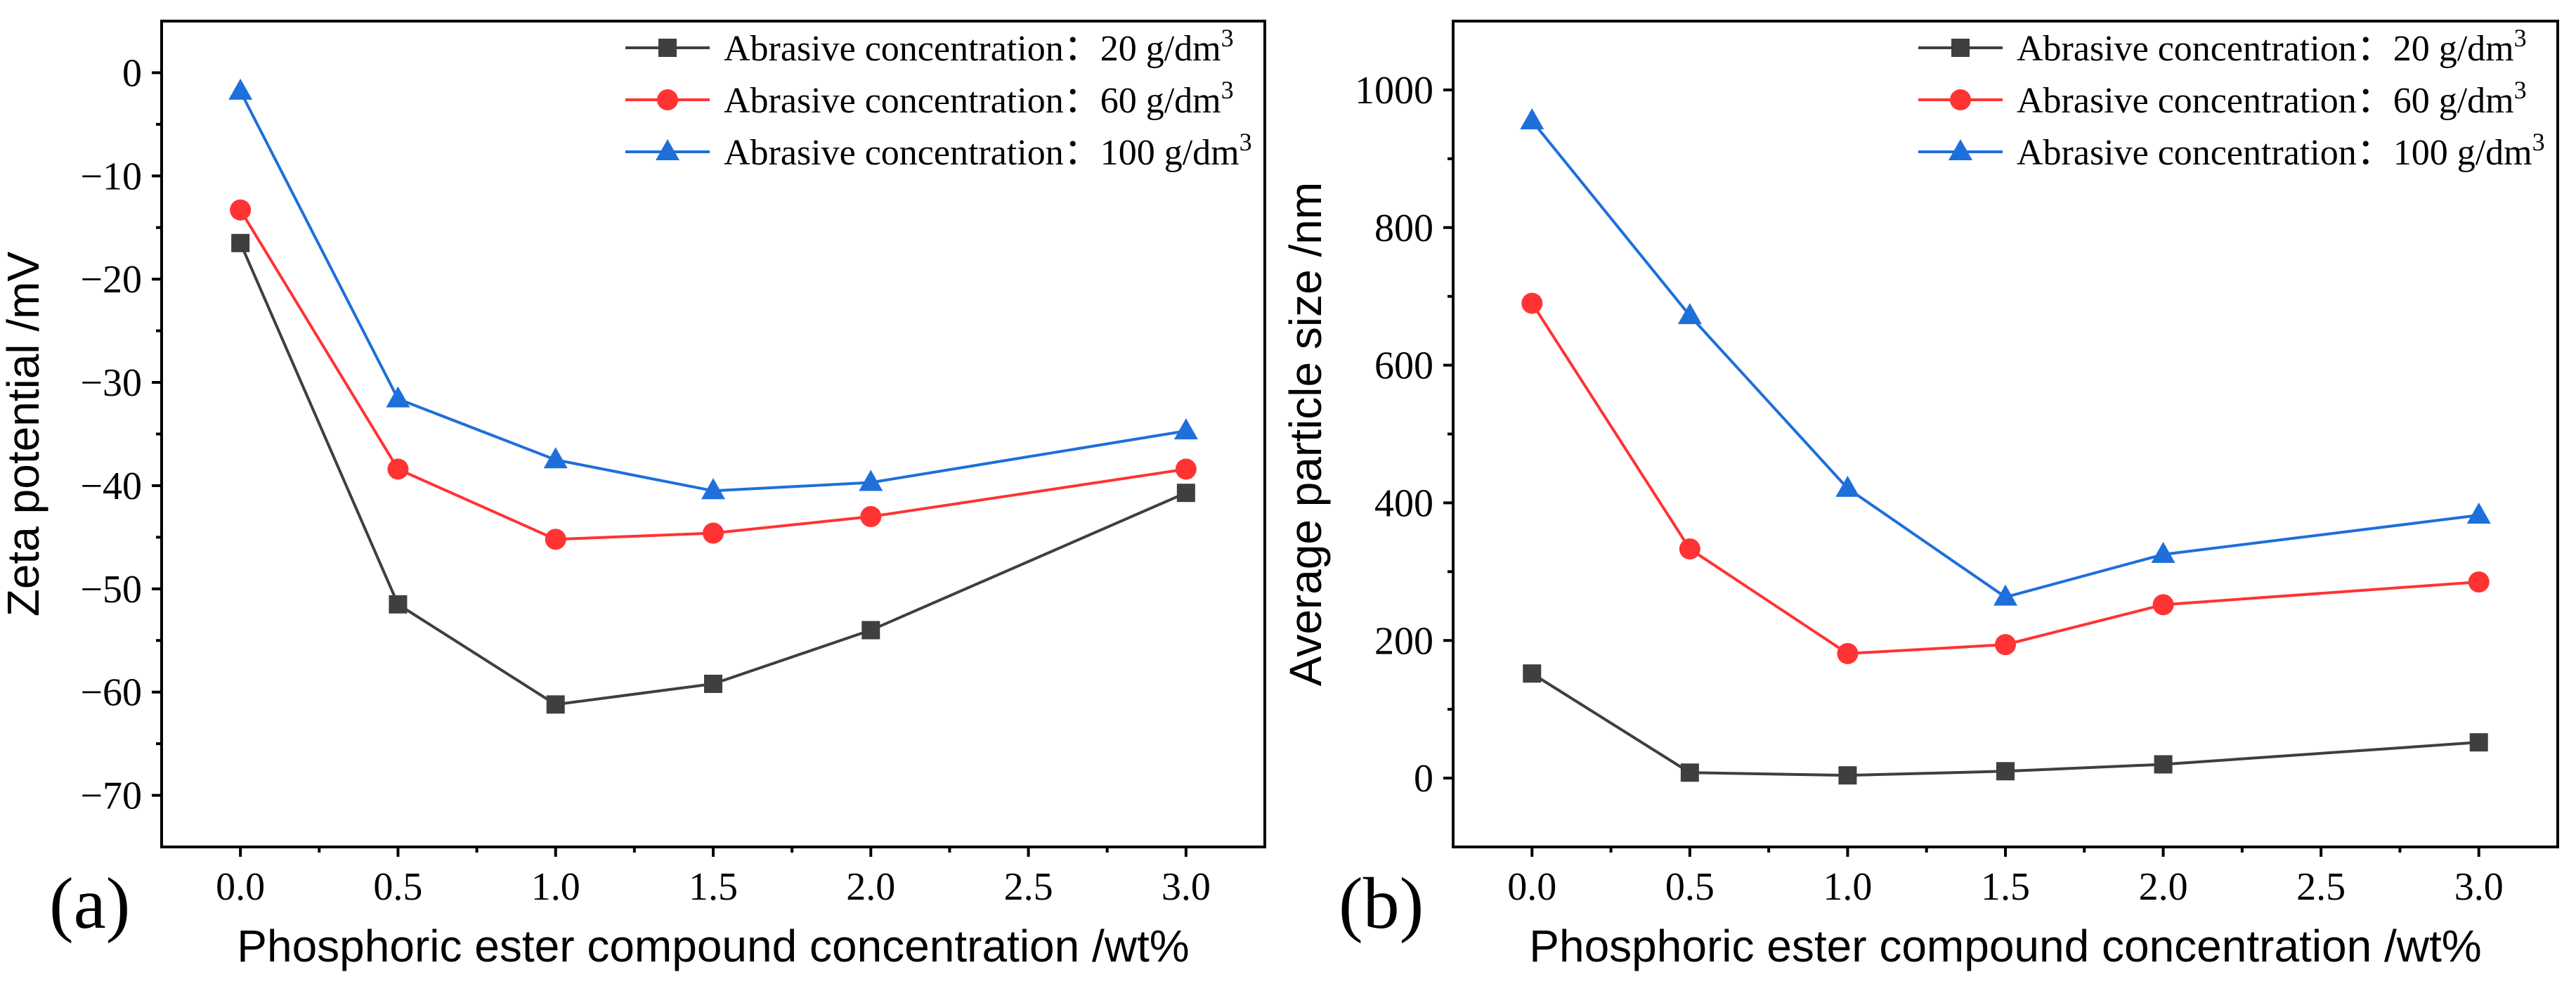 The width and height of the screenshot is (2576, 984). I want to click on y-tick-label: −60, so click(111, 693).